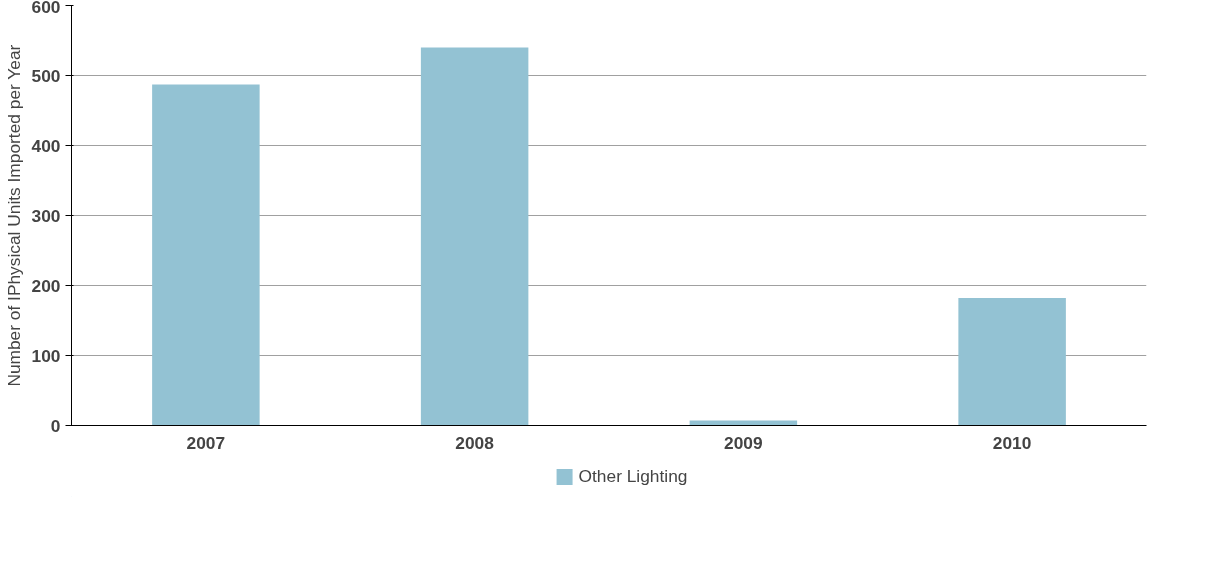 This screenshot has height=582, width=1205. I want to click on y-tick-label: 600, so click(46, 8).